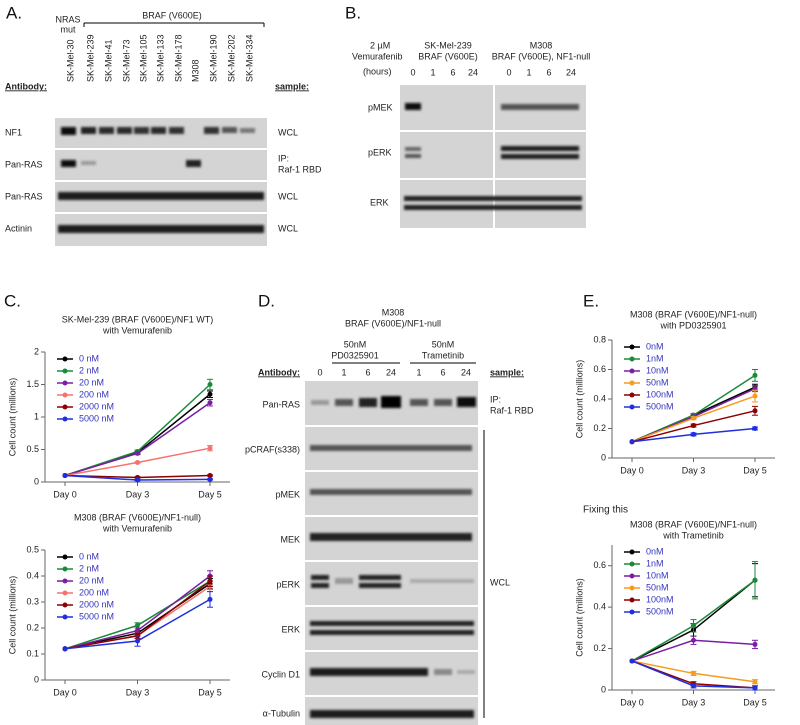 The height and width of the screenshot is (725, 800). Describe the element at coordinates (160, 58) in the screenshot. I see `lane-label: SK-Mel-133` at that location.